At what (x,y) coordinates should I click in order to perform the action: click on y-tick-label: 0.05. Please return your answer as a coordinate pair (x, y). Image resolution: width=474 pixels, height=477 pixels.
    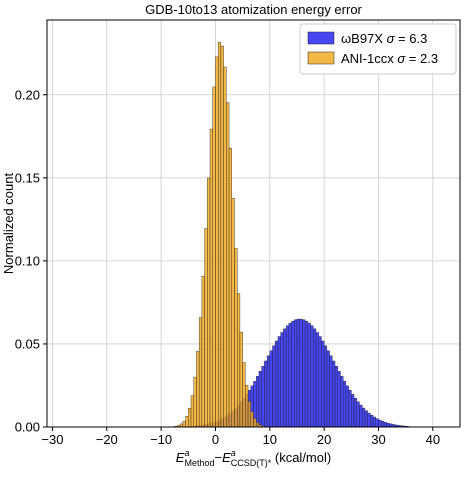
    Looking at the image, I should click on (27, 343).